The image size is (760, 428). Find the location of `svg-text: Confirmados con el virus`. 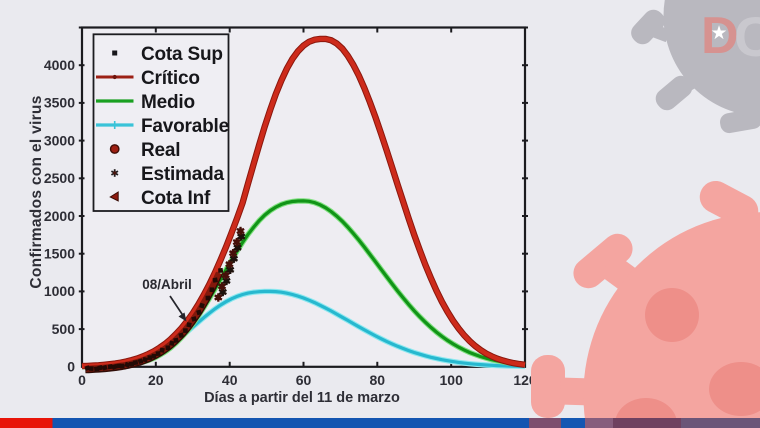

svg-text: Confirmados con el virus is located at coordinates (36, 191).